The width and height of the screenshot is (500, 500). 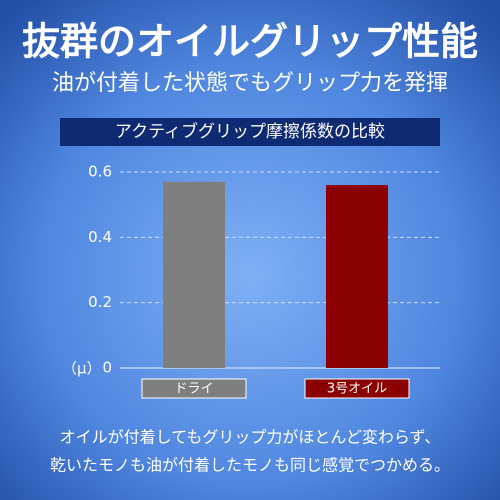 What do you see at coordinates (100, 172) in the screenshot?
I see `y-tick-label: 0.6` at bounding box center [100, 172].